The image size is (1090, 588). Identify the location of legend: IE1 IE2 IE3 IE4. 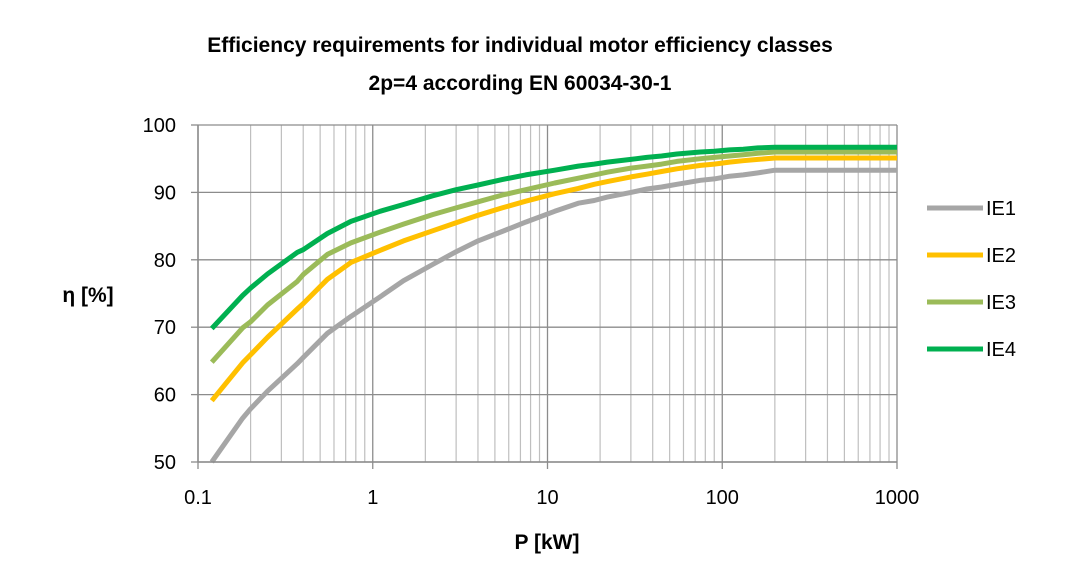
(971, 279).